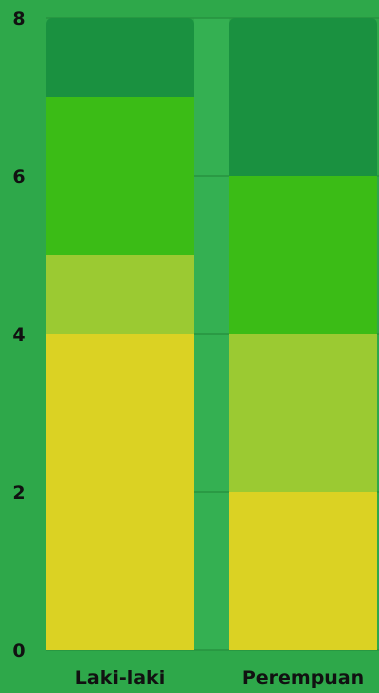 The width and height of the screenshot is (379, 693). What do you see at coordinates (120, 678) in the screenshot?
I see `x-category-label: Laki-laki` at bounding box center [120, 678].